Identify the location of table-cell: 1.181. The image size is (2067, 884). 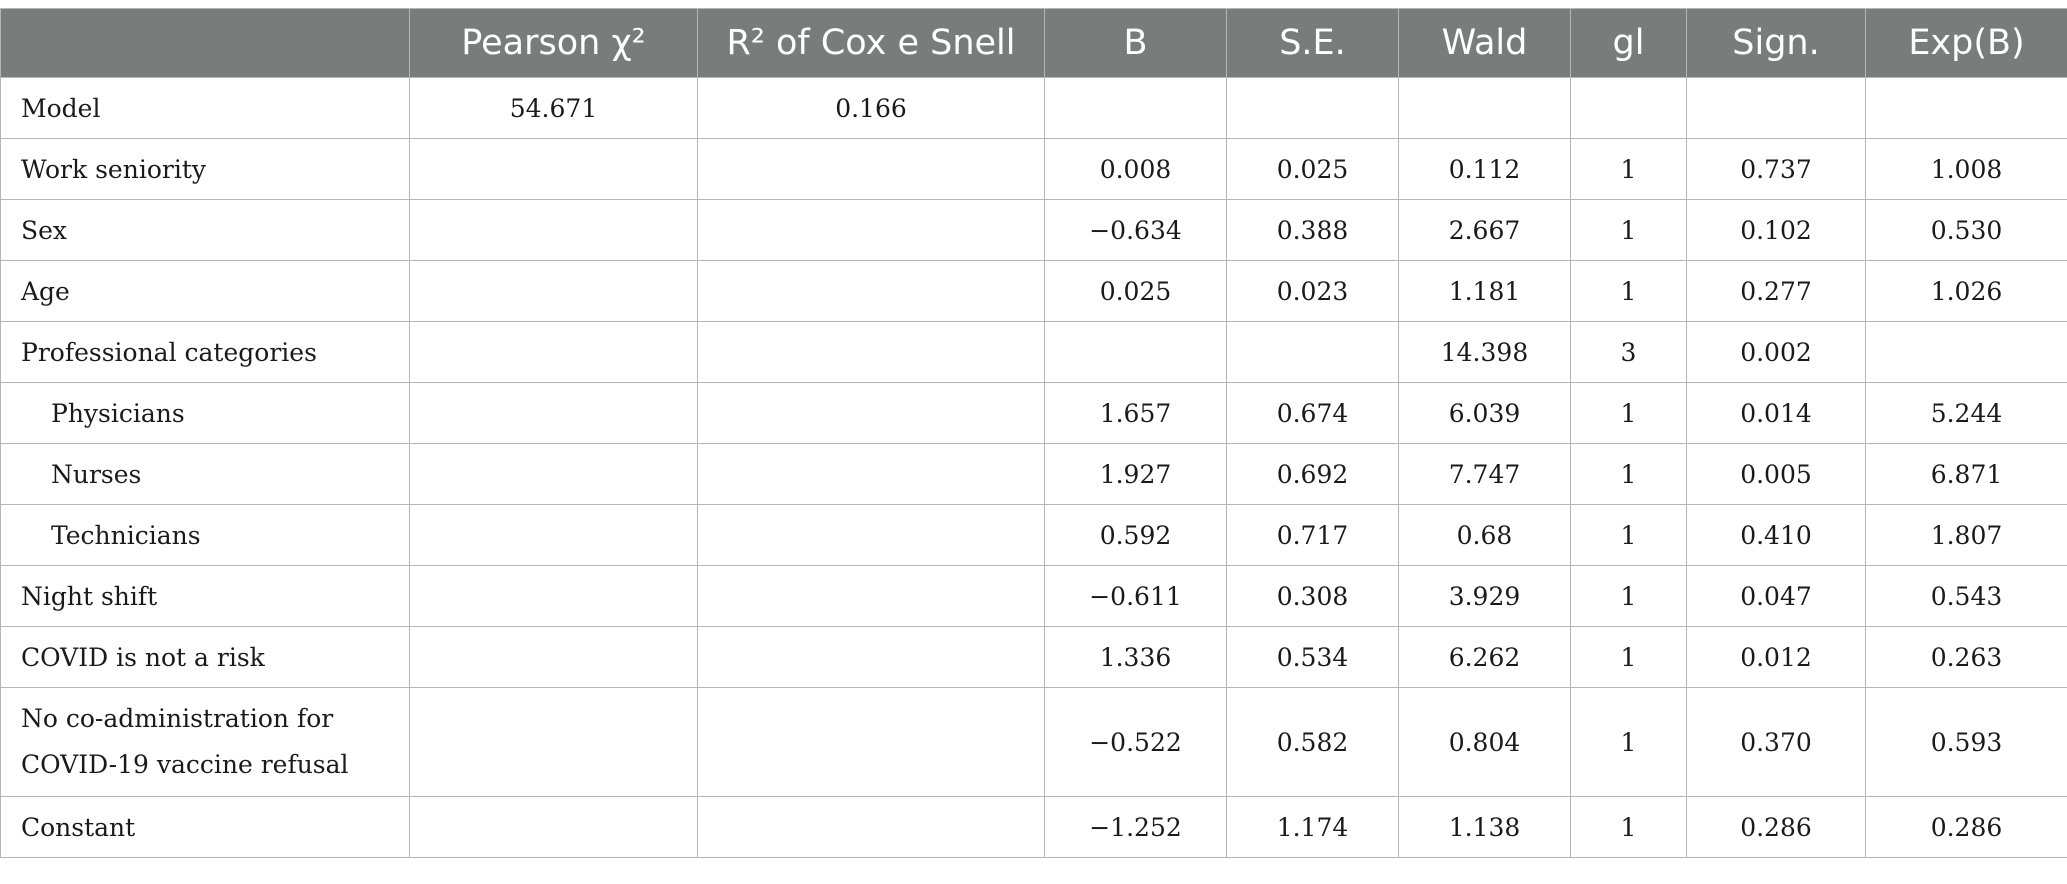
(1484, 291).